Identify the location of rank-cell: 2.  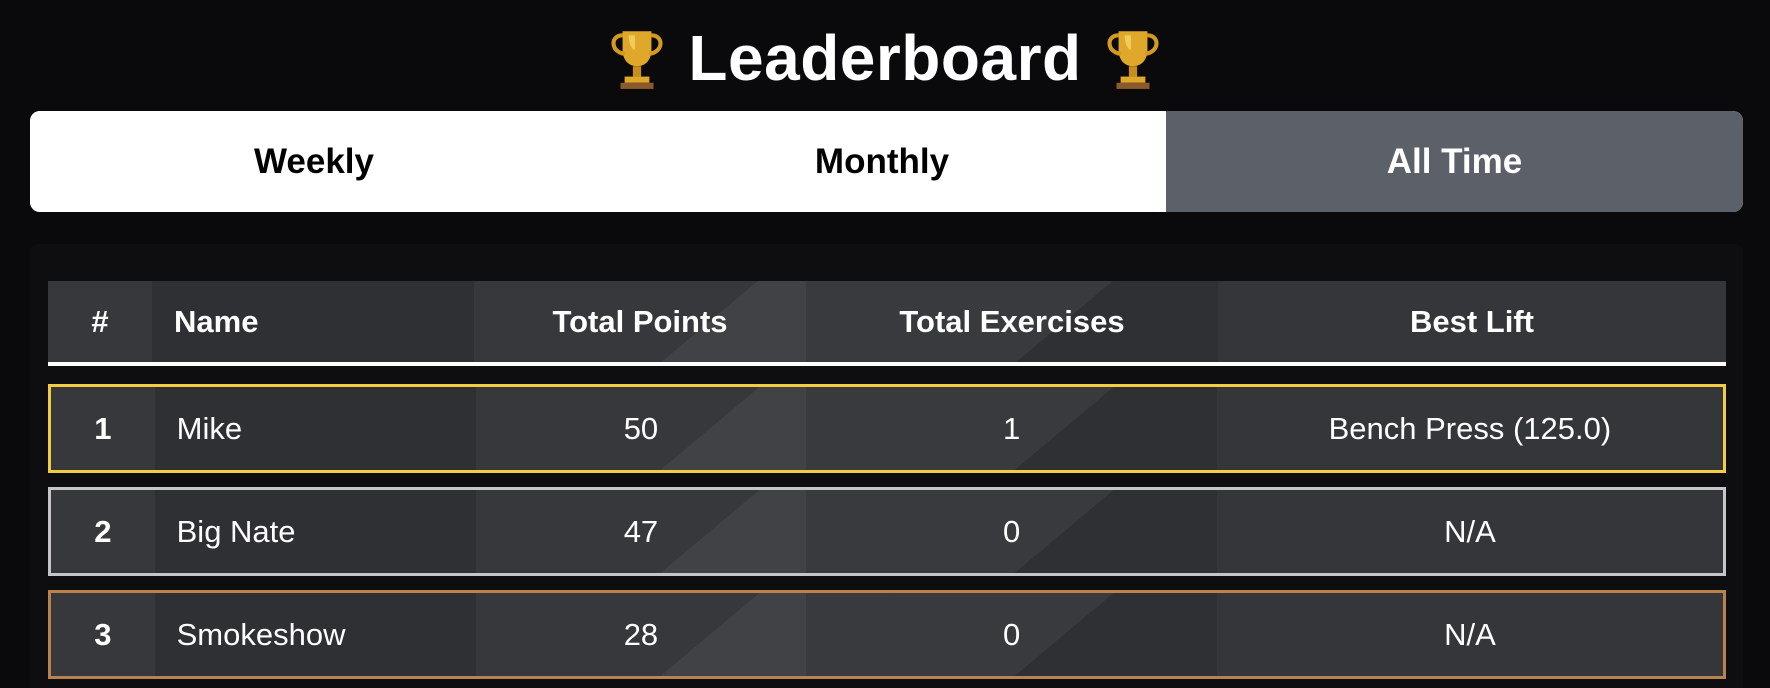
(103, 531).